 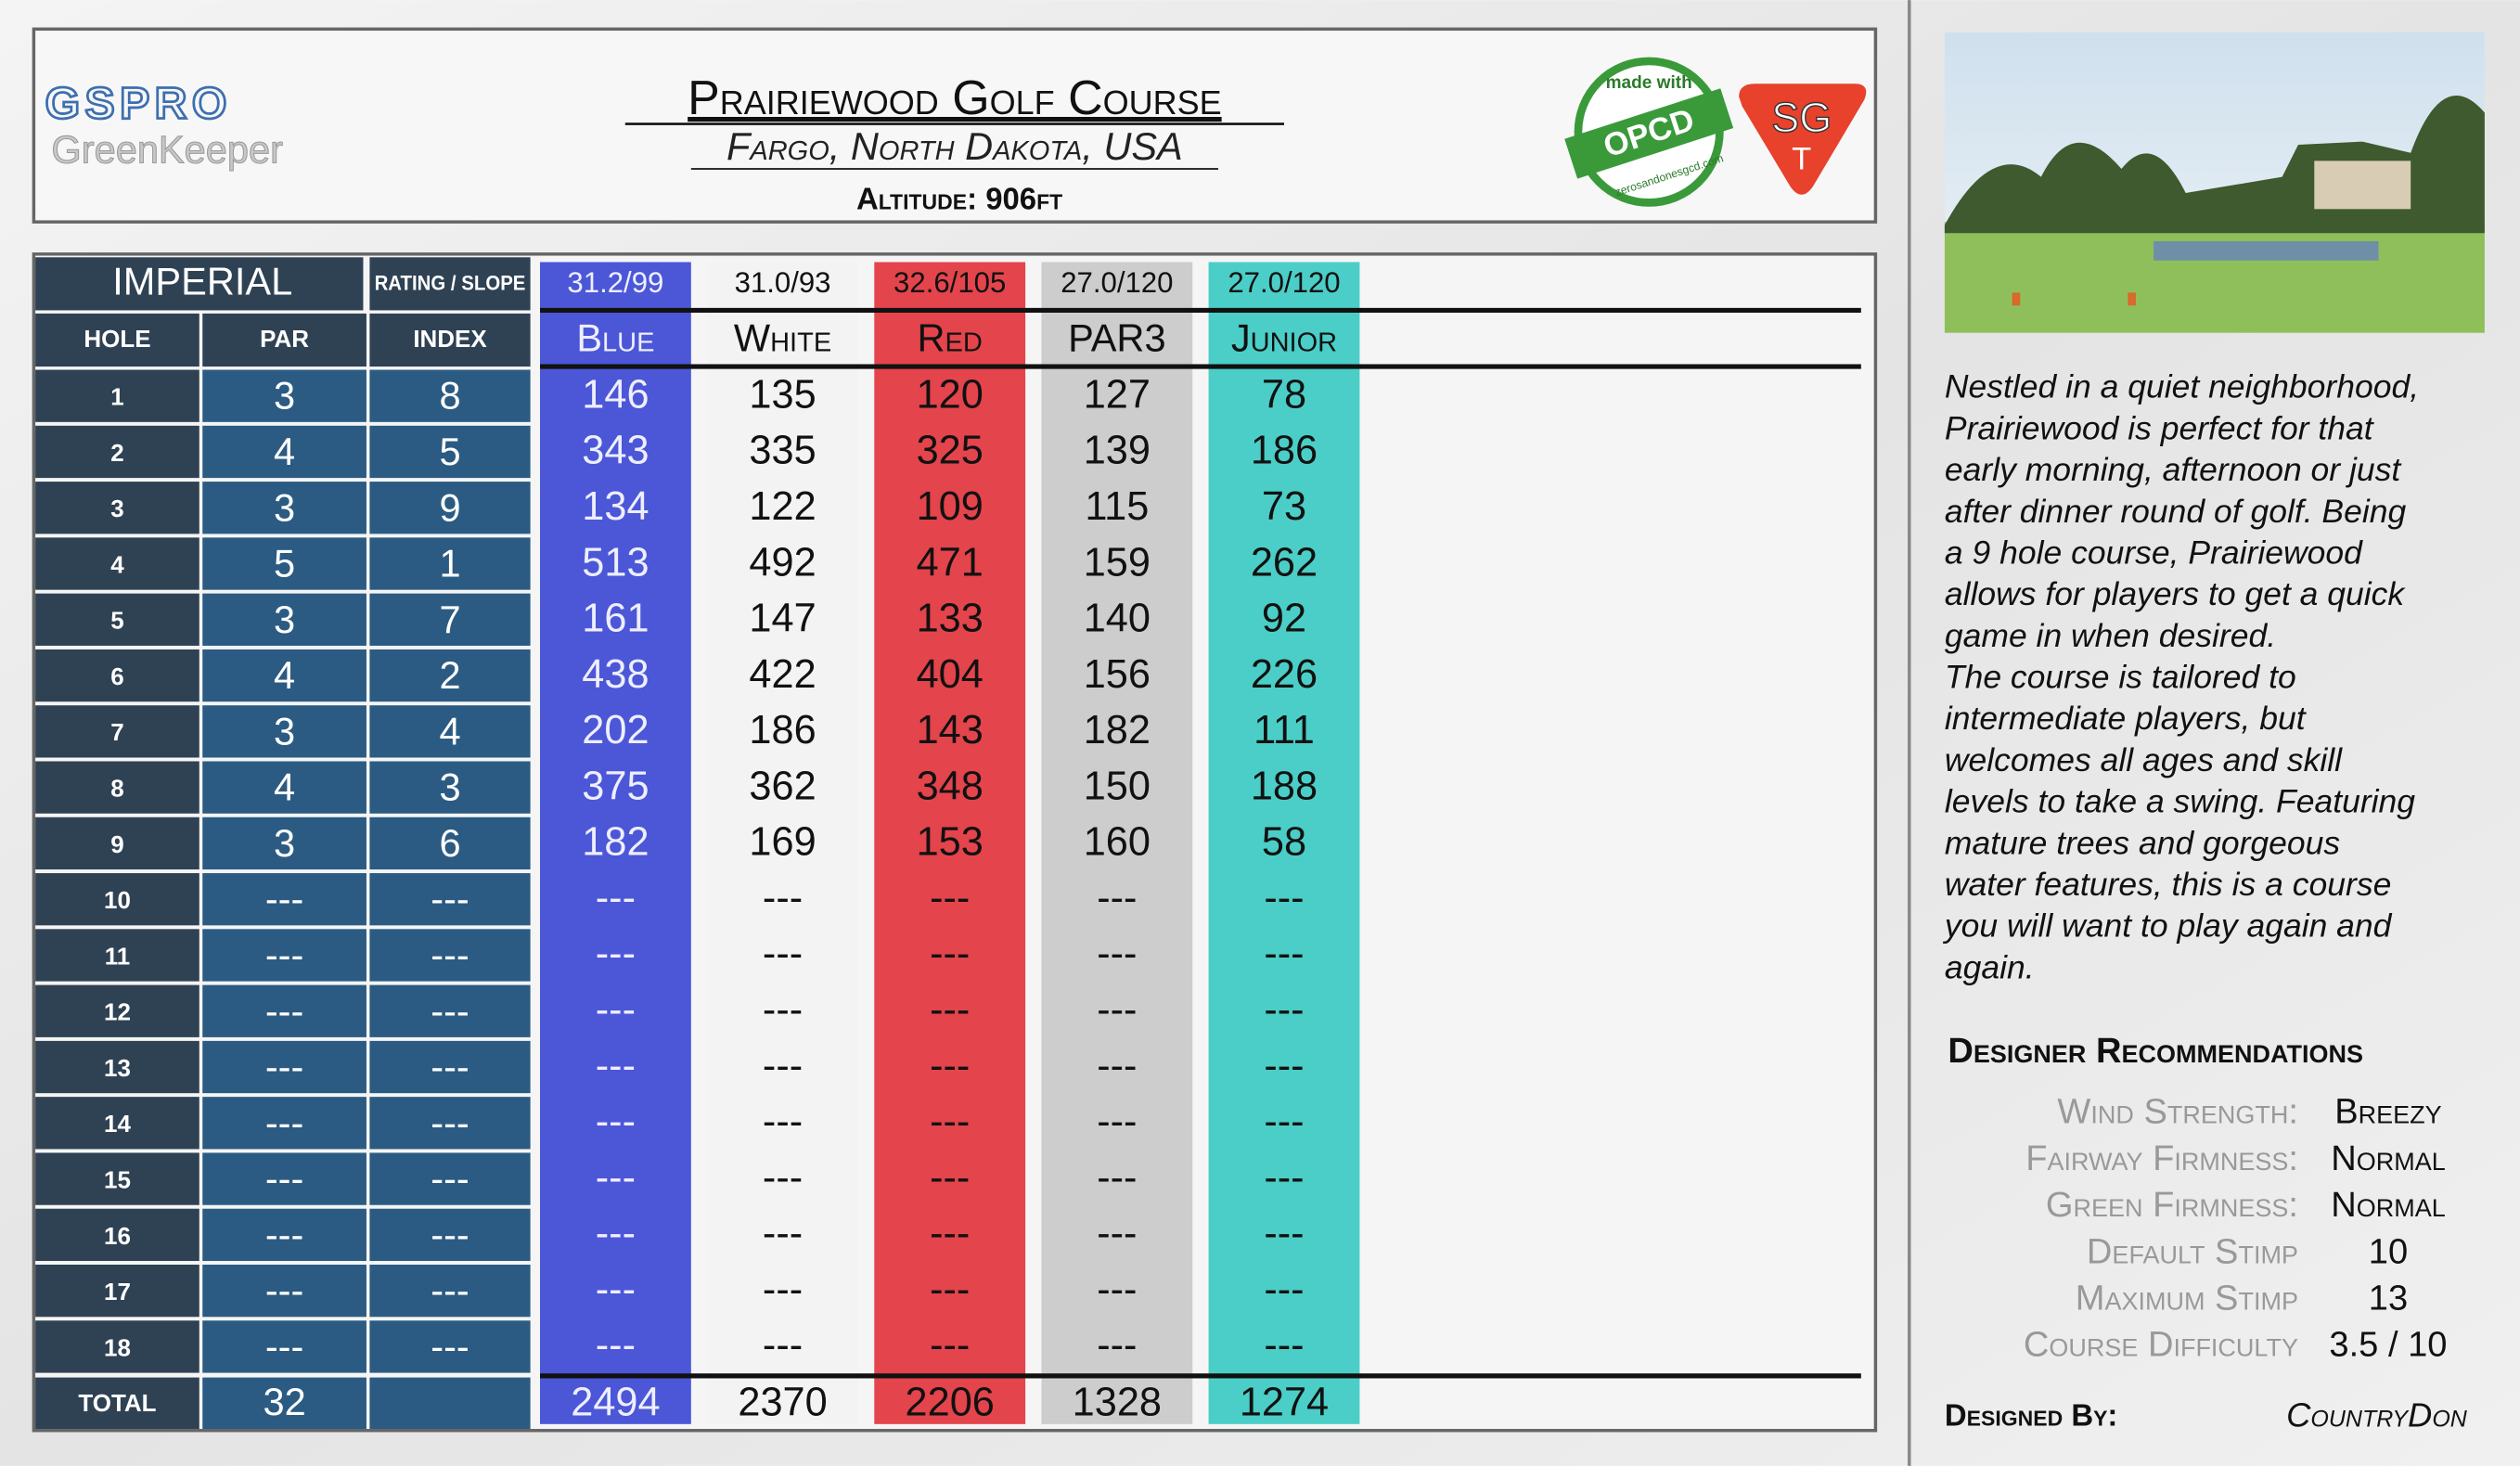 What do you see at coordinates (950, 337) in the screenshot?
I see `tee-name: Red` at bounding box center [950, 337].